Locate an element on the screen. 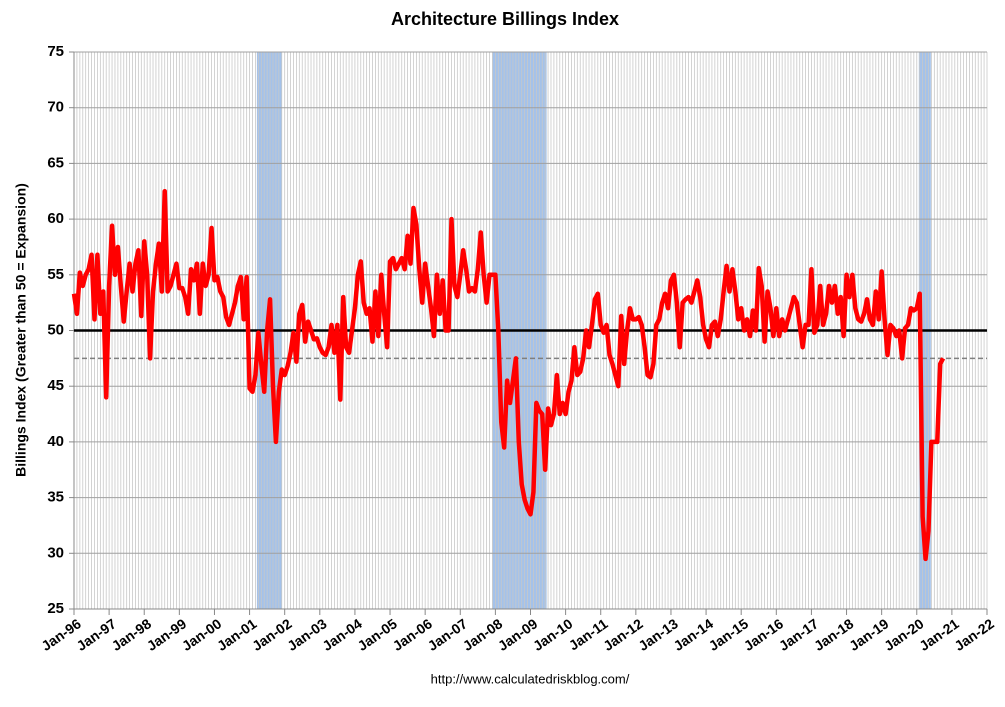  y-tick-label: 70 is located at coordinates (55, 107).